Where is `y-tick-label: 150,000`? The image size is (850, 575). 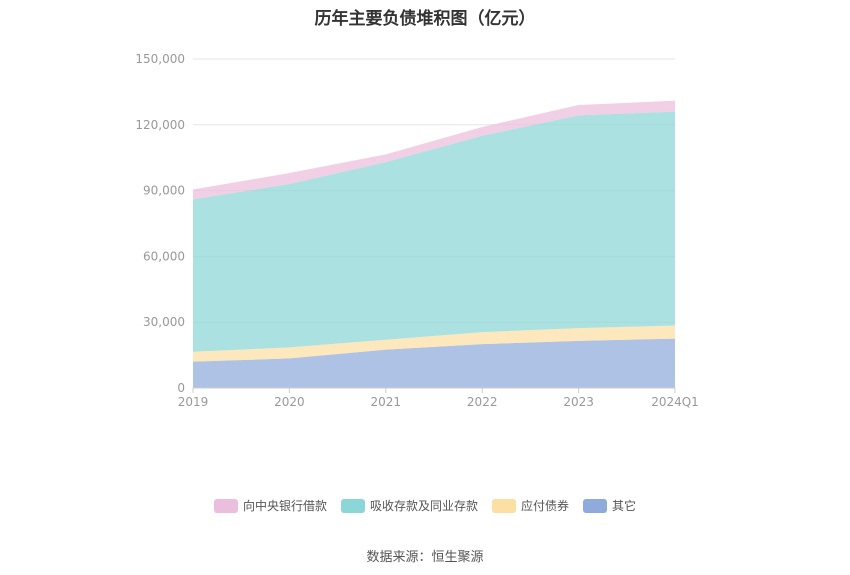 y-tick-label: 150,000 is located at coordinates (160, 59).